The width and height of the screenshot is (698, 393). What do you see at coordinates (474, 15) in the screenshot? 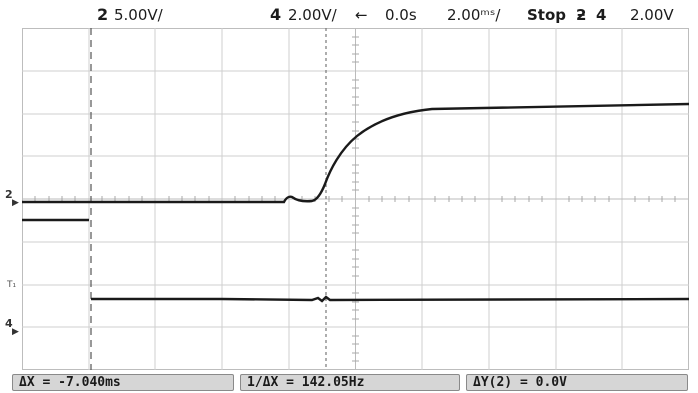
I see `time-scale: 2.00ᵐˢ/` at bounding box center [474, 15].